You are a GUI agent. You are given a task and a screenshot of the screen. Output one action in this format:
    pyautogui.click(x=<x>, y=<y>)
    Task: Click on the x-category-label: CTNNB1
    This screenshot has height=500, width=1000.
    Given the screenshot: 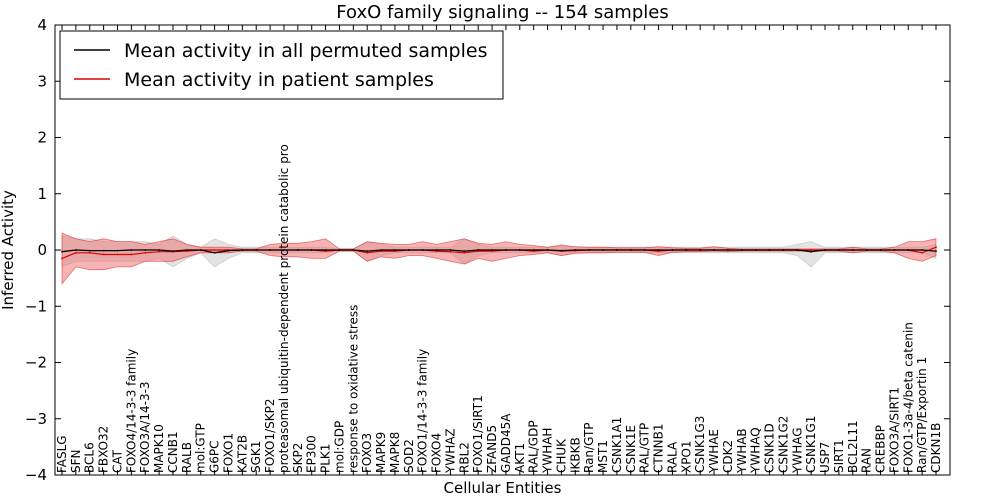 What is the action you would take?
    pyautogui.click(x=659, y=448)
    